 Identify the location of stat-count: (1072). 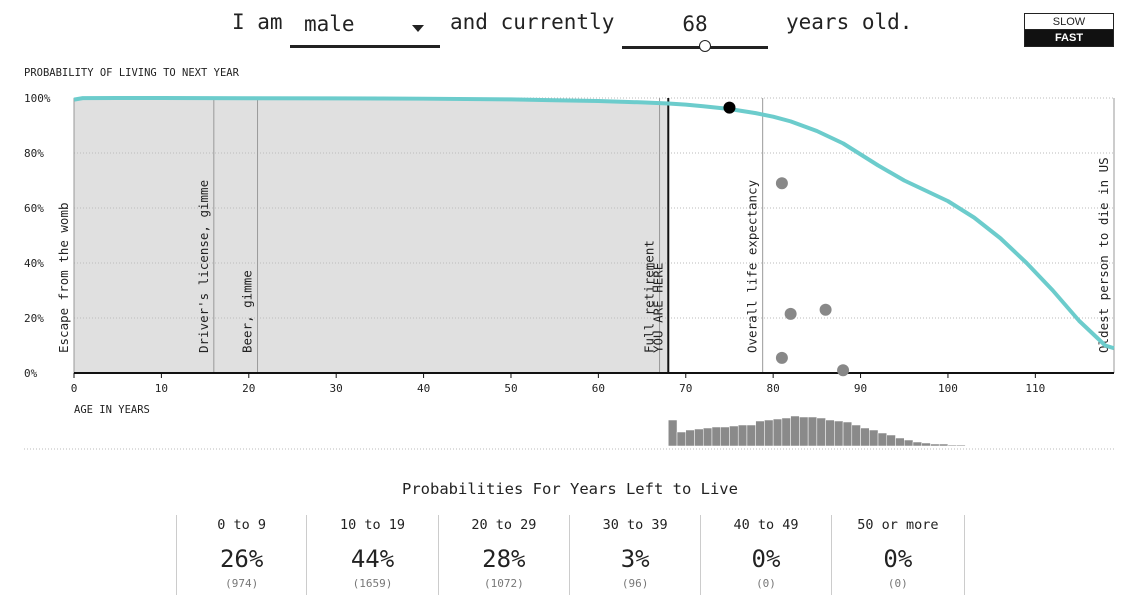
(503, 583).